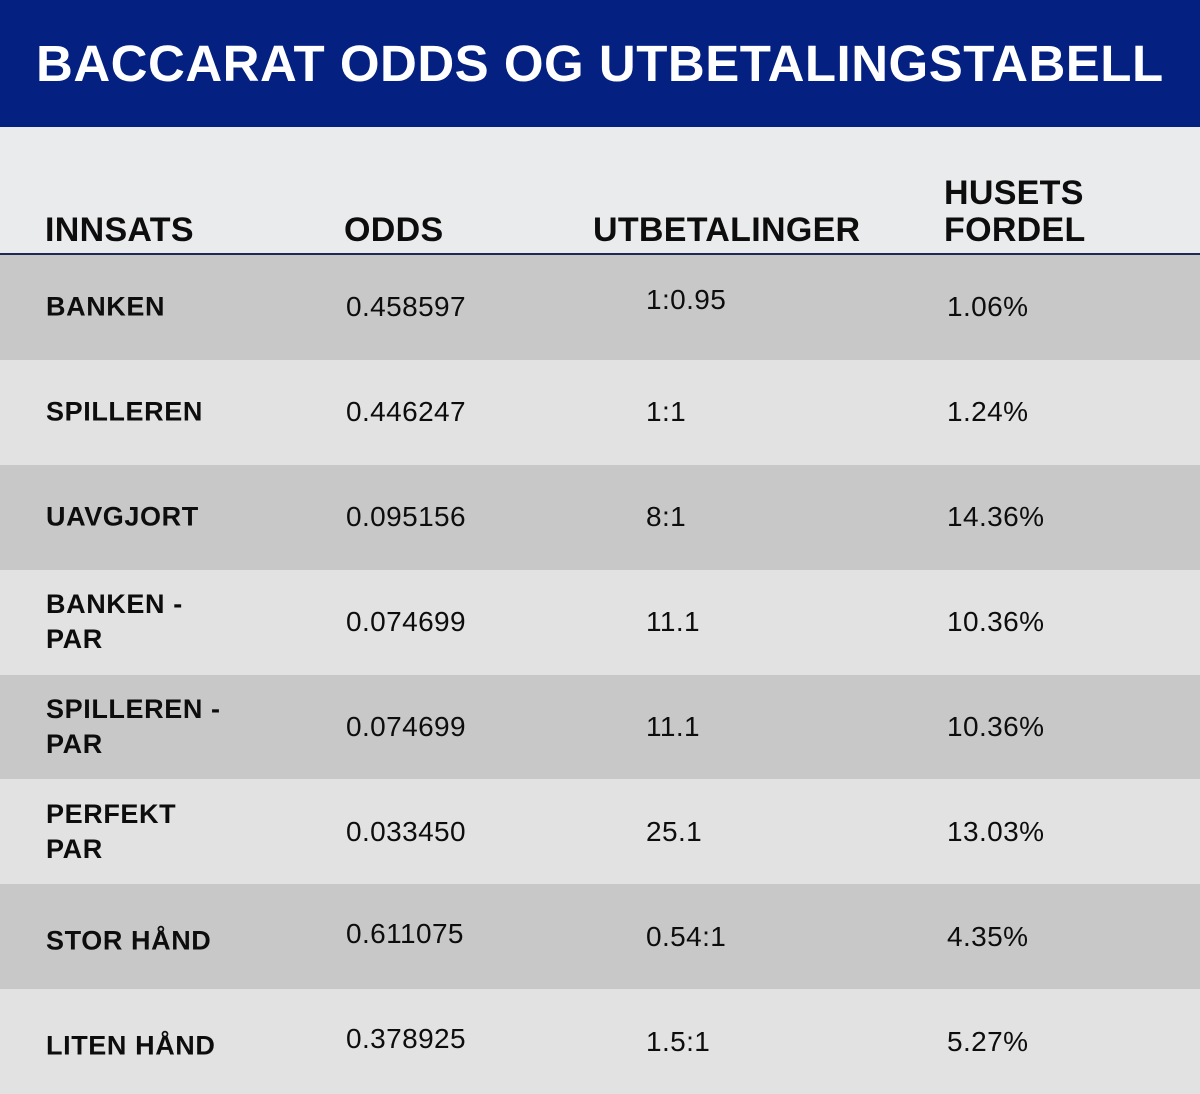  I want to click on house-edge-cell: 13.03%, so click(996, 831).